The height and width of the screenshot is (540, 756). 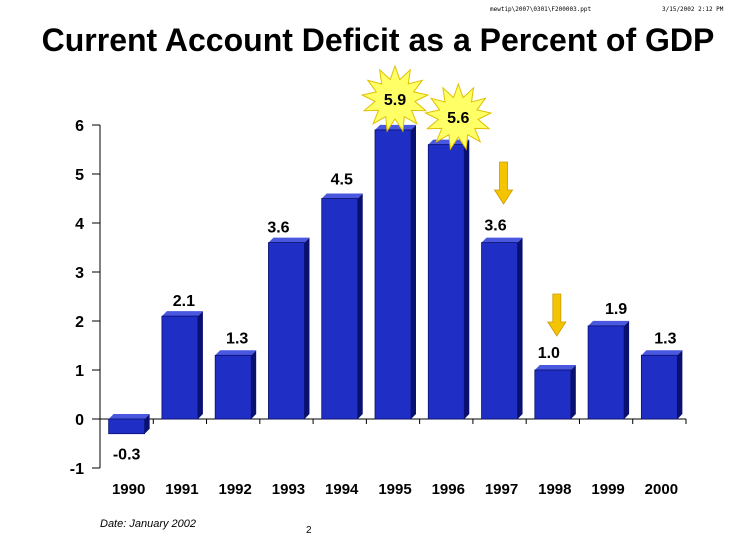 I want to click on bar-1993, so click(x=286, y=331).